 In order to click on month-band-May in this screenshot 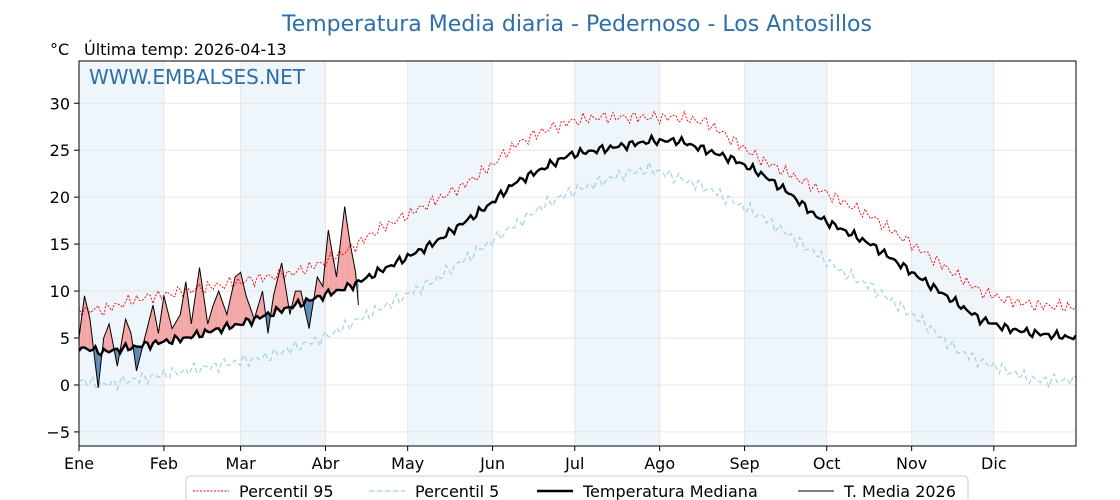, I will do `click(450, 253)`.